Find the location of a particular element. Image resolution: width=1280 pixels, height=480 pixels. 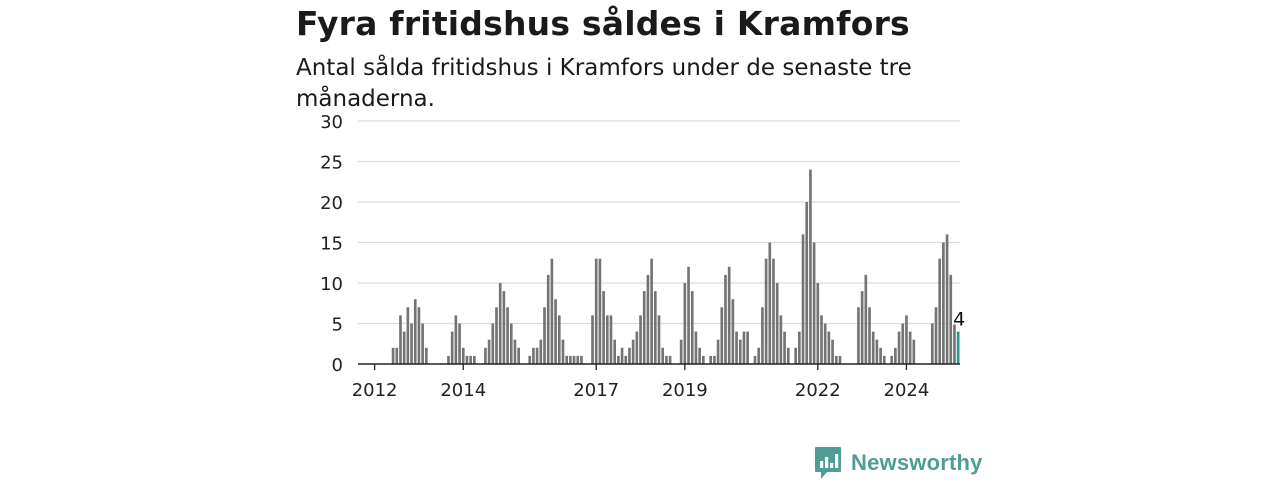

x-tick-label: 2022 is located at coordinates (818, 390).